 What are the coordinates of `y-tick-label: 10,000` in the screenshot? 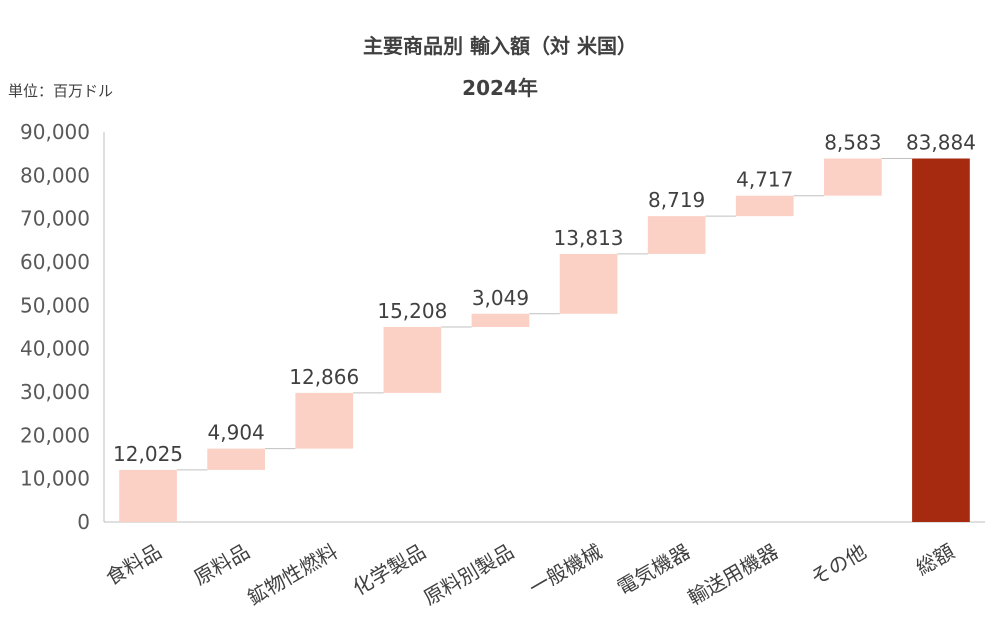 It's located at (55, 479).